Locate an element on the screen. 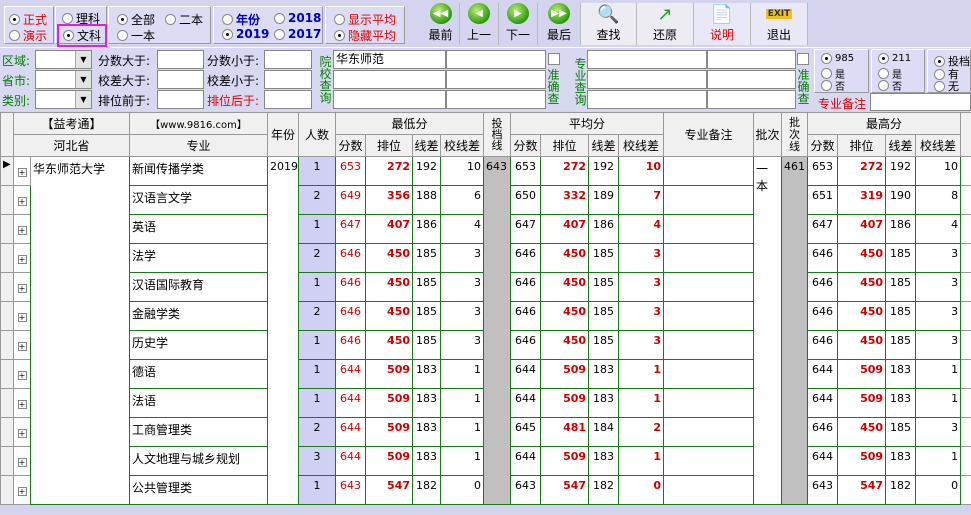  table-row: + 公共管理类 1 643 547 182 0 643 547 182 0 643 547 182 0 is located at coordinates (485, 490).